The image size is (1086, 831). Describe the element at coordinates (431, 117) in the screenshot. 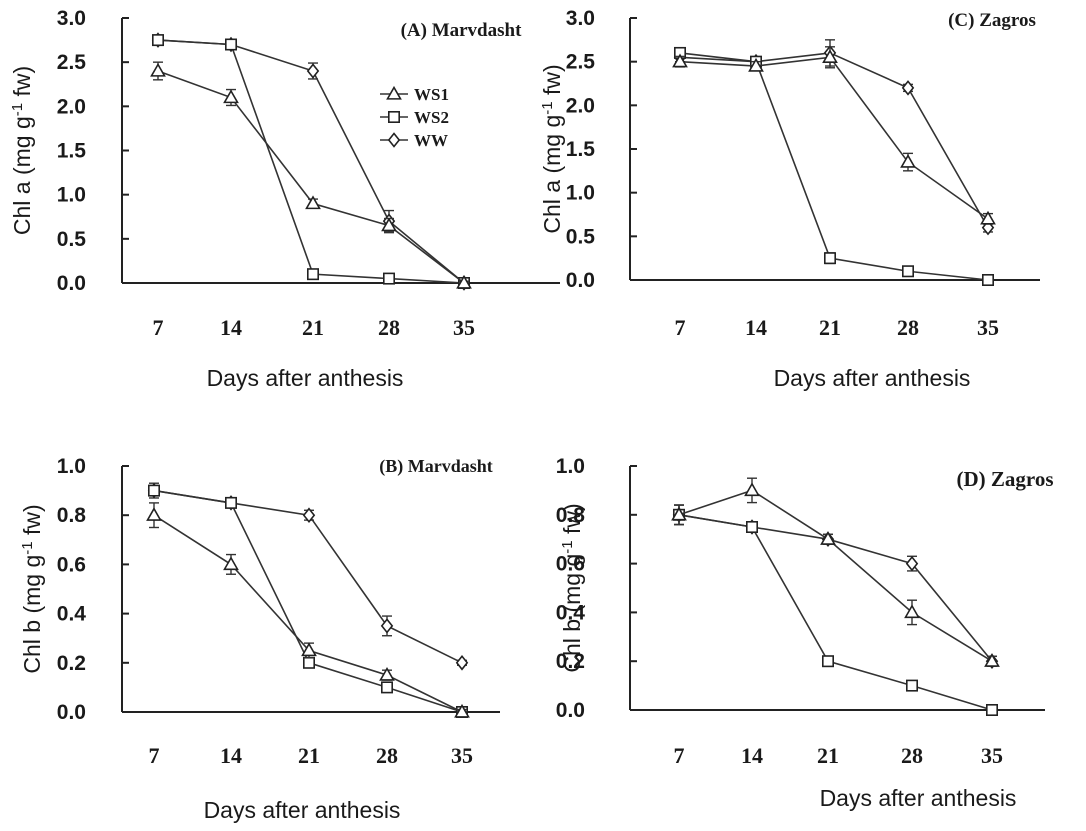

I see `legend-label: WS2` at that location.